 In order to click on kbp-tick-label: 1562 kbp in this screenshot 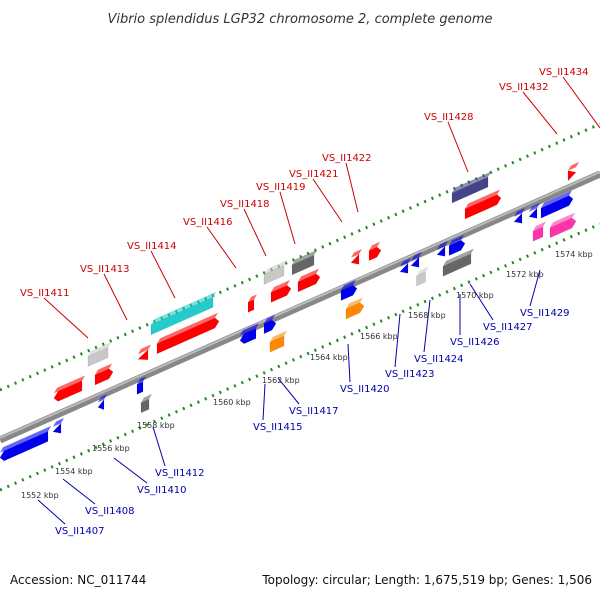, I will do `click(281, 380)`.